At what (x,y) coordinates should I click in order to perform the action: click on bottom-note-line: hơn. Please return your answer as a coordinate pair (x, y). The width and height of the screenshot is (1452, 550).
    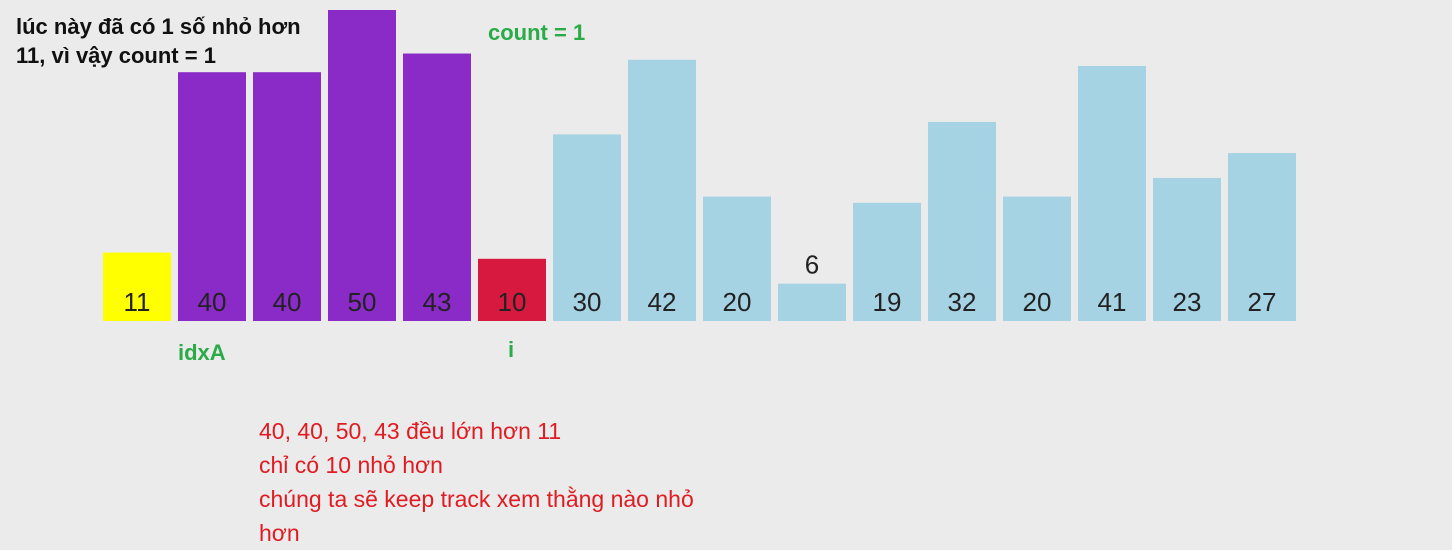
    Looking at the image, I should click on (279, 533).